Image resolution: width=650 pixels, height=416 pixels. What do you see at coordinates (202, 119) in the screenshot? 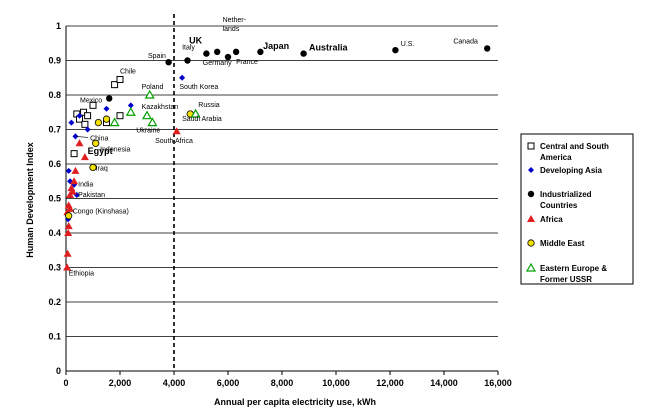
I see `point-label: Saudi Arabia` at bounding box center [202, 119].